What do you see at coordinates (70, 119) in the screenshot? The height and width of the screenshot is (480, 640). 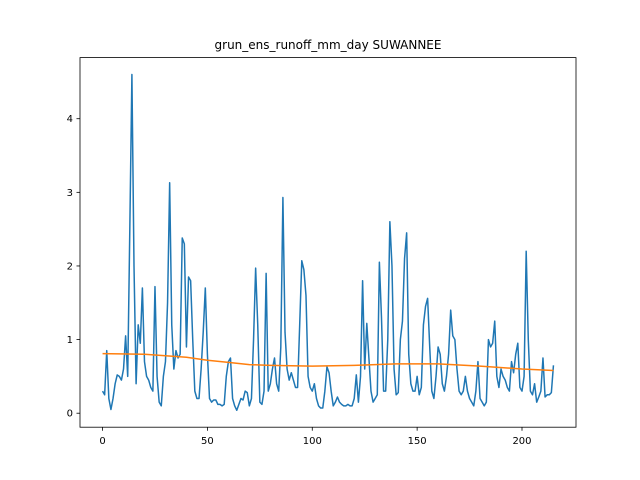 I see `y-tick-label: 4` at bounding box center [70, 119].